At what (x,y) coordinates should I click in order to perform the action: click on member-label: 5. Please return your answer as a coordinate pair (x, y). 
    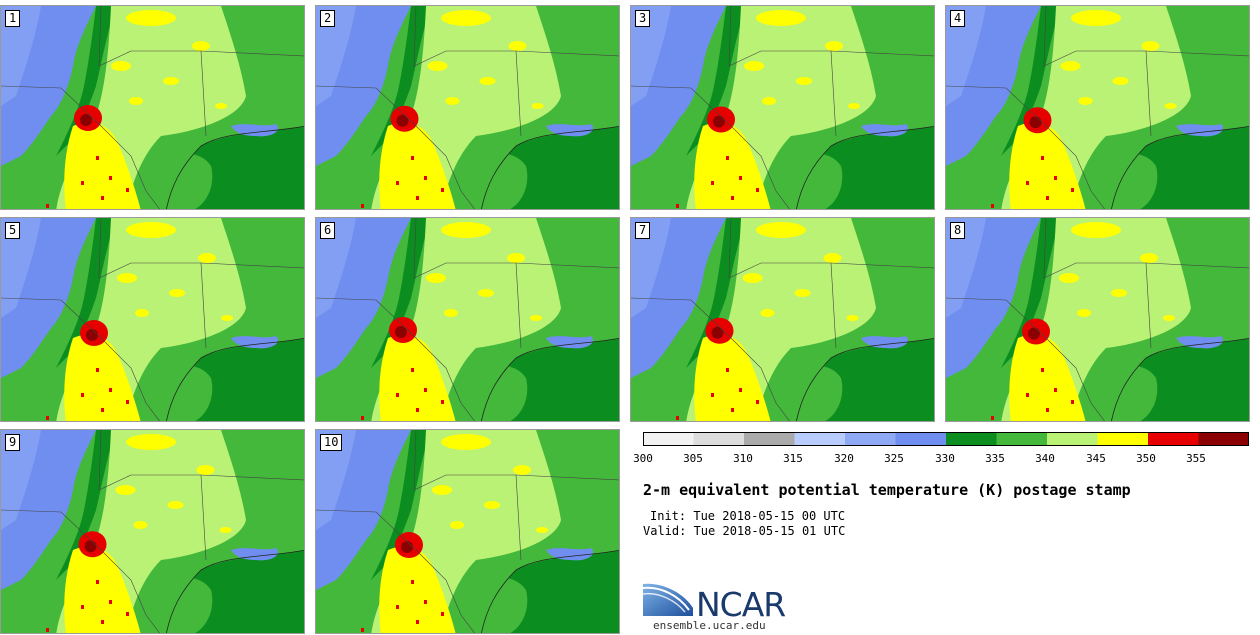
    Looking at the image, I should click on (13, 230).